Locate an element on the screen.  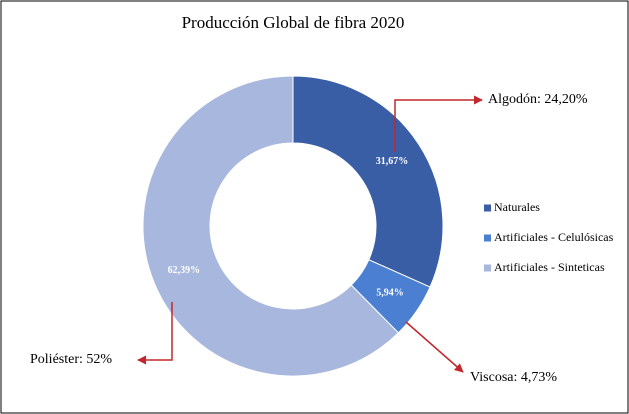
value-label: 31,67% is located at coordinates (392, 161).